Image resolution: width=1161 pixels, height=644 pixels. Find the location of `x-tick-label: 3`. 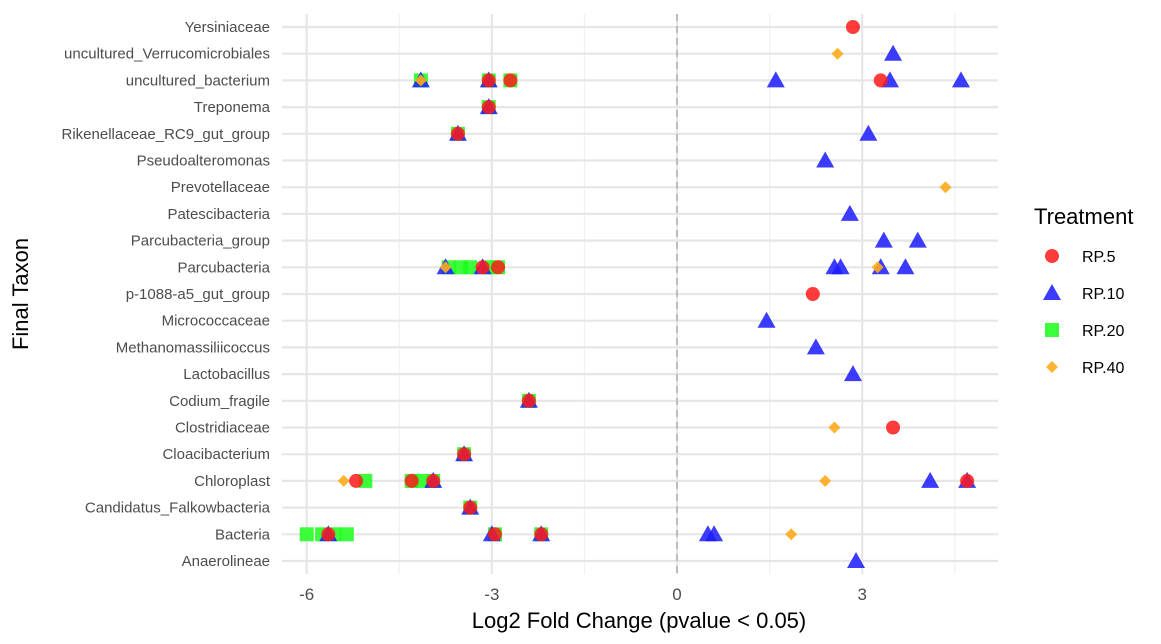

x-tick-label: 3 is located at coordinates (861, 594).